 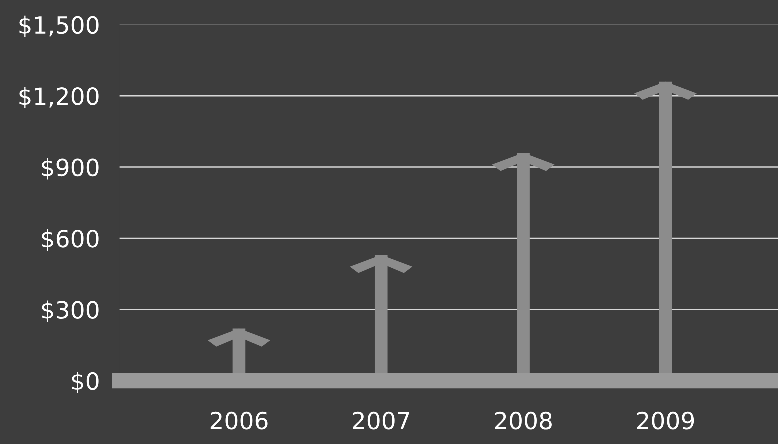 What do you see at coordinates (59, 27) in the screenshot?
I see `y-tick-label: $1,500` at bounding box center [59, 27].